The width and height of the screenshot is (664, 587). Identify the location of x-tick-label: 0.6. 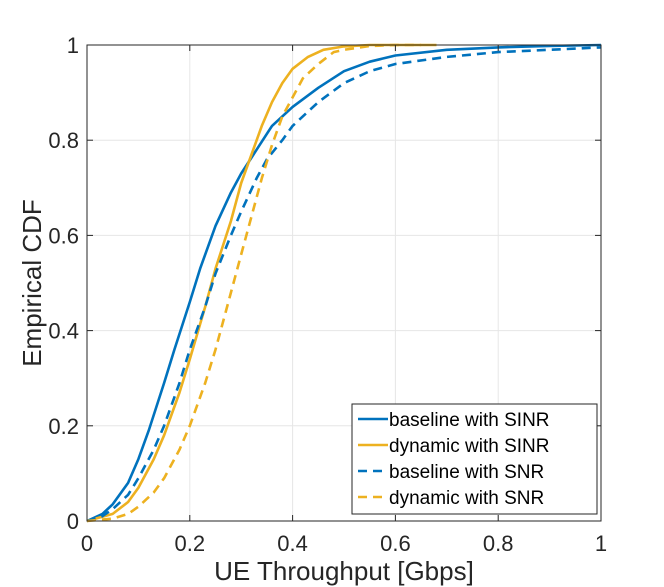
(395, 543).